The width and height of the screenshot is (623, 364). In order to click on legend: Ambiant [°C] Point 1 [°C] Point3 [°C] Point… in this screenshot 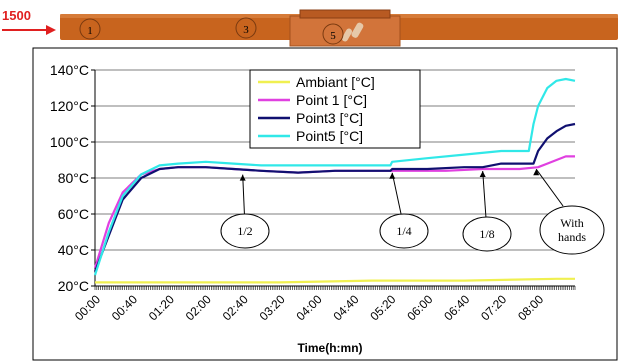, I will do `click(335, 109)`.